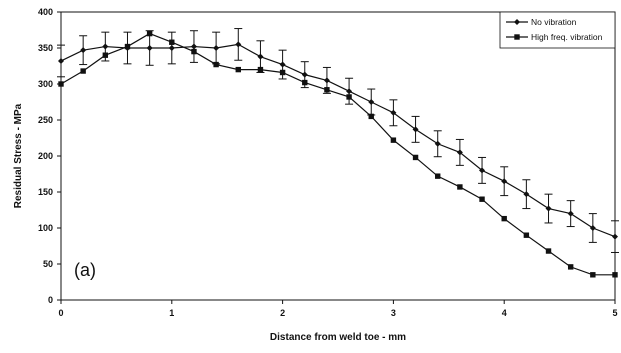 This screenshot has width=621, height=353. Describe the element at coordinates (60, 313) in the screenshot. I see `x-tick-label: 0` at that location.